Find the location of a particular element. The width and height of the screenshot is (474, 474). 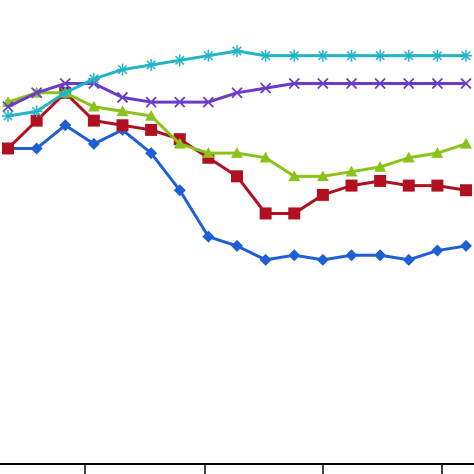

x-axis is located at coordinates (237, 468).